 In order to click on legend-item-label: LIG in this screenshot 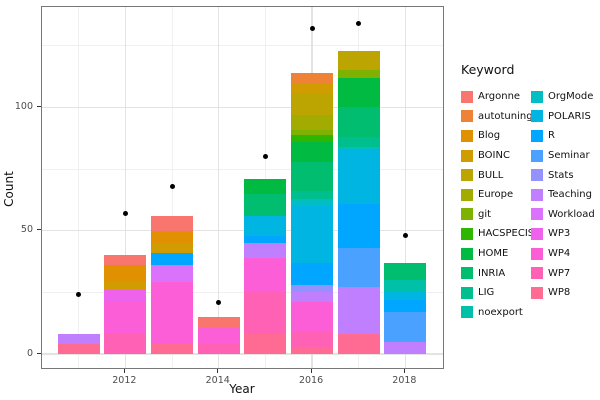, I will do `click(486, 293)`.